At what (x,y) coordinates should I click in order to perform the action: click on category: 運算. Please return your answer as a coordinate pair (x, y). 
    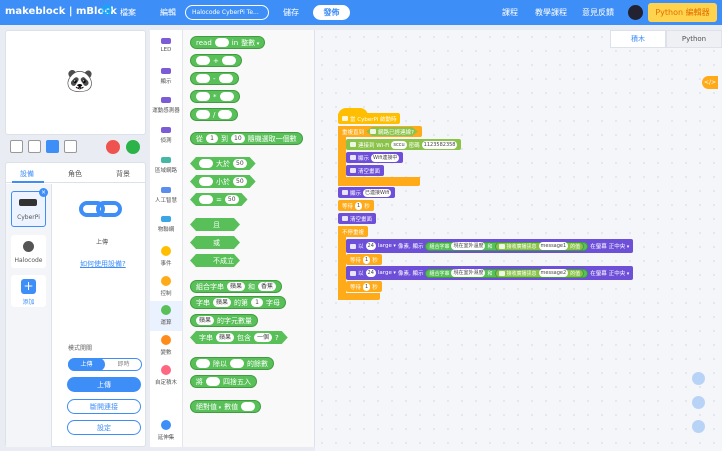
    Looking at the image, I should click on (166, 316).